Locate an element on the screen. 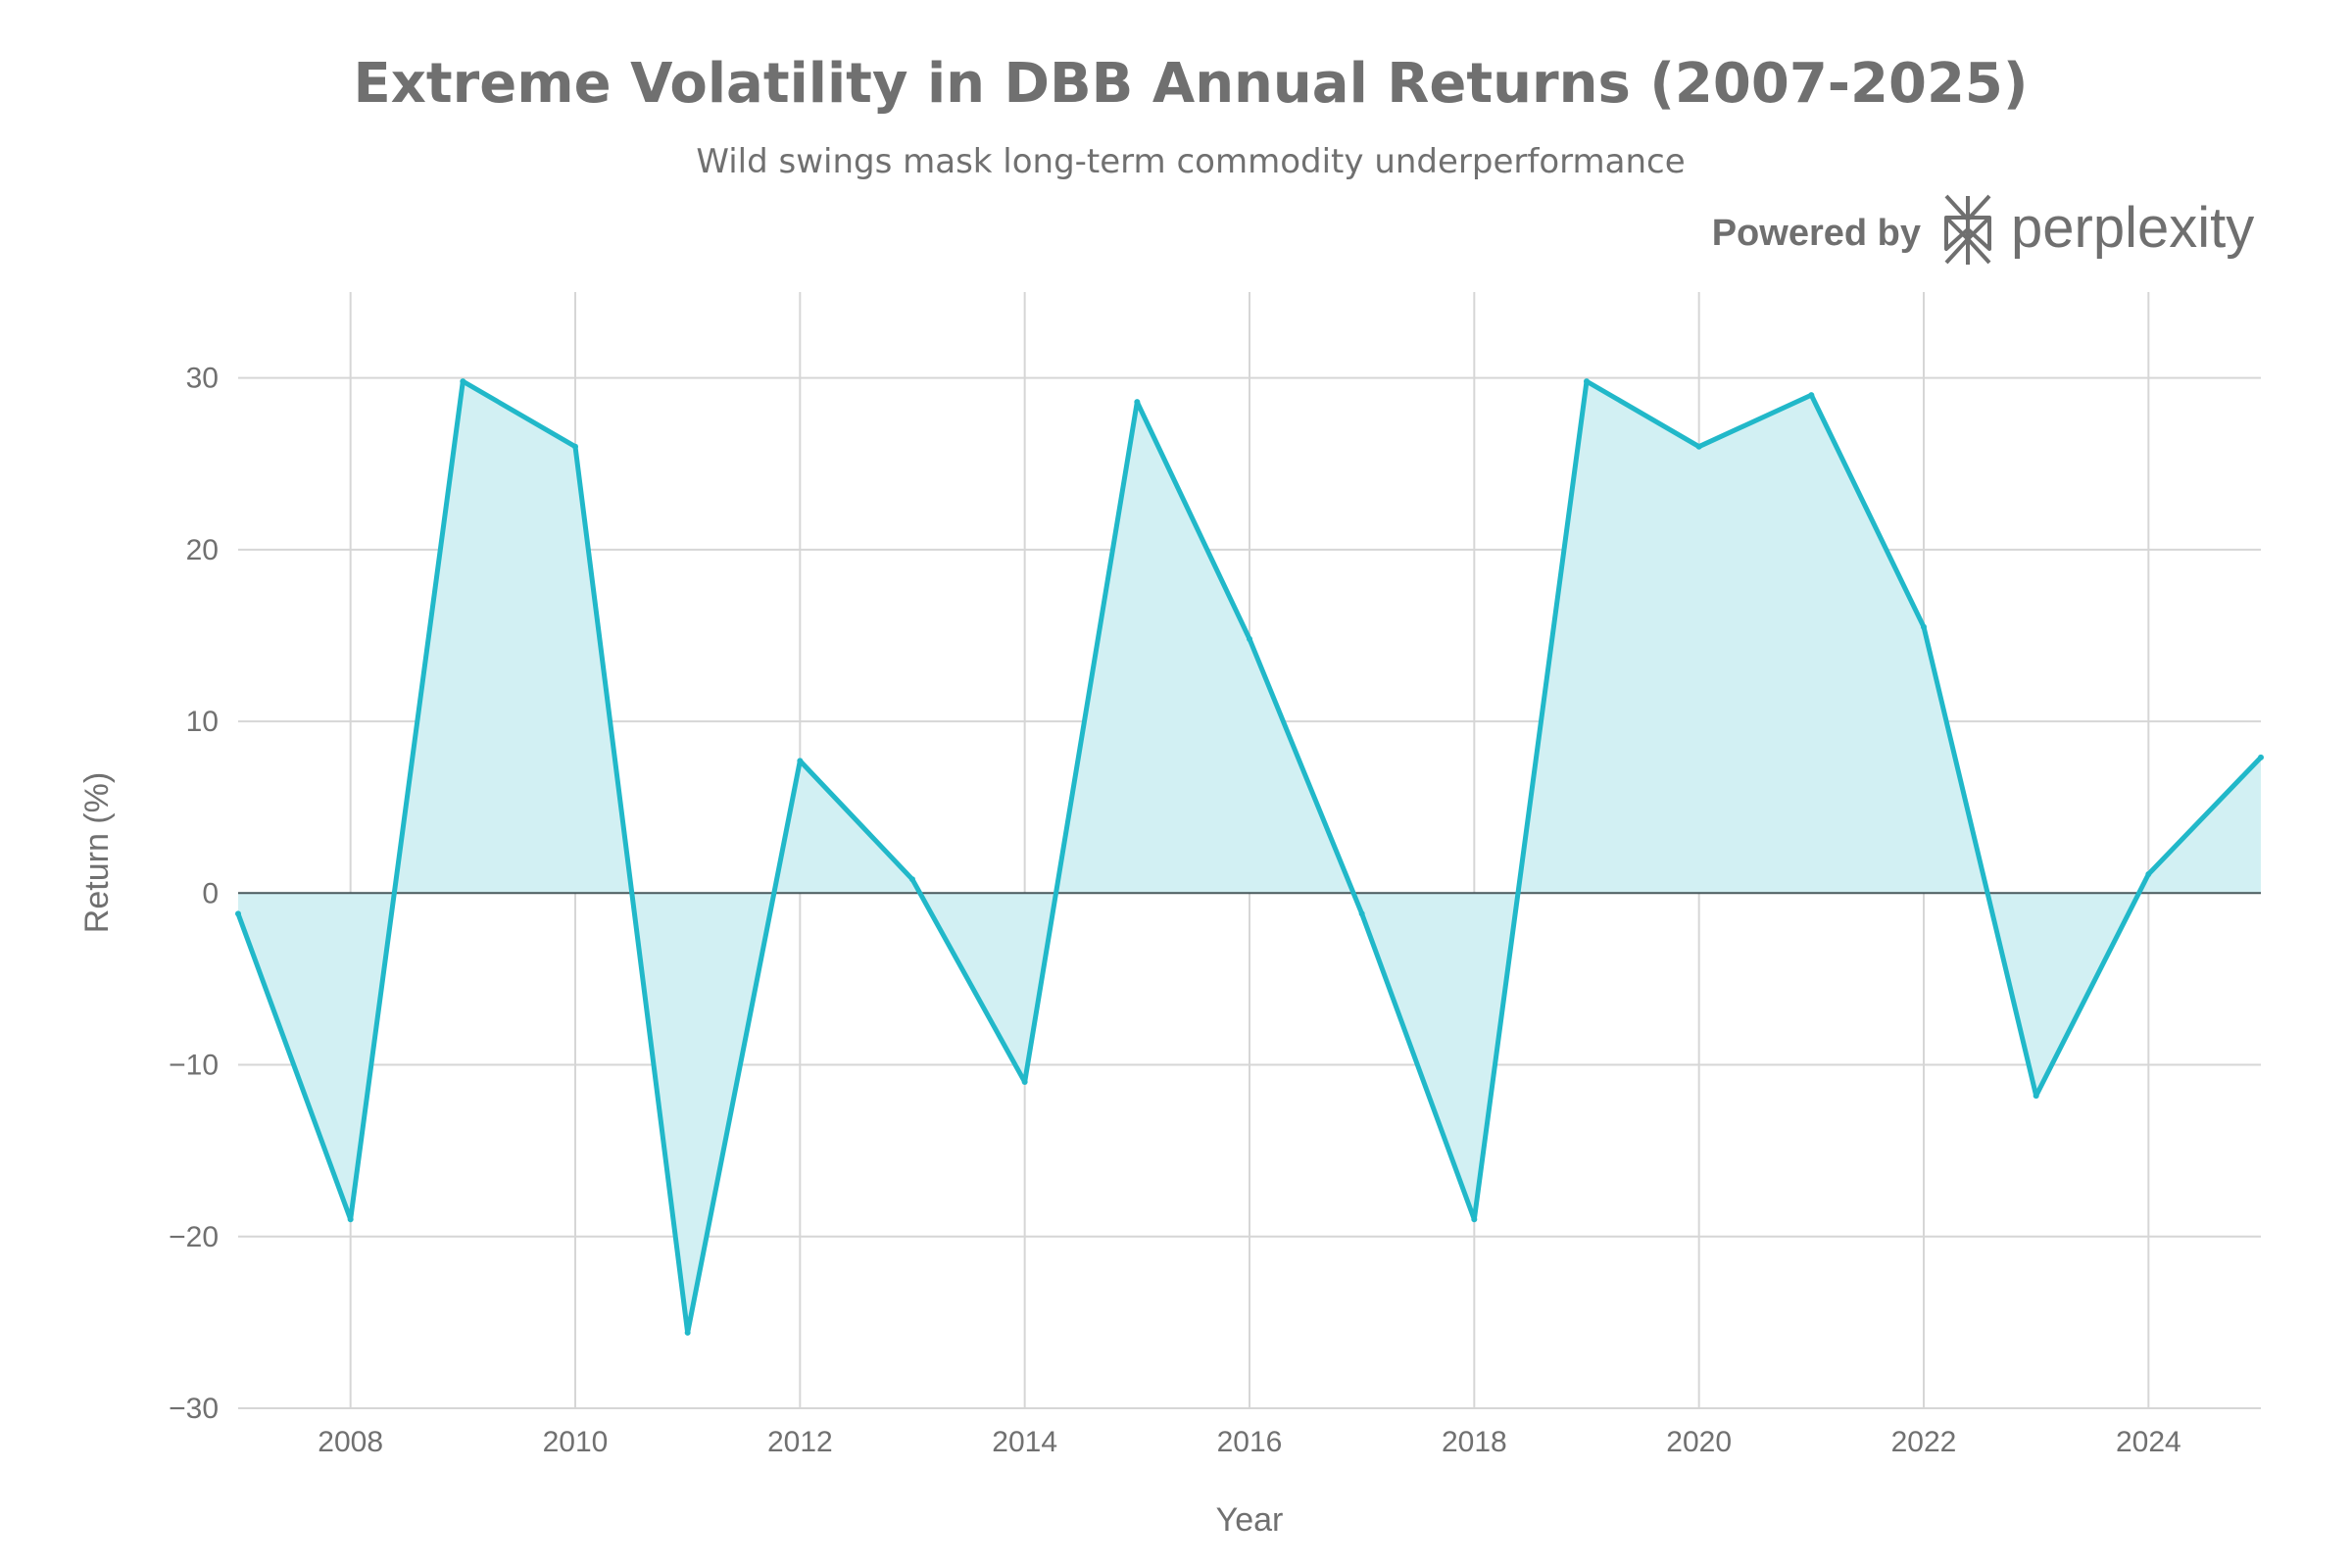  x-tick-label: 2022 is located at coordinates (1924, 1442).